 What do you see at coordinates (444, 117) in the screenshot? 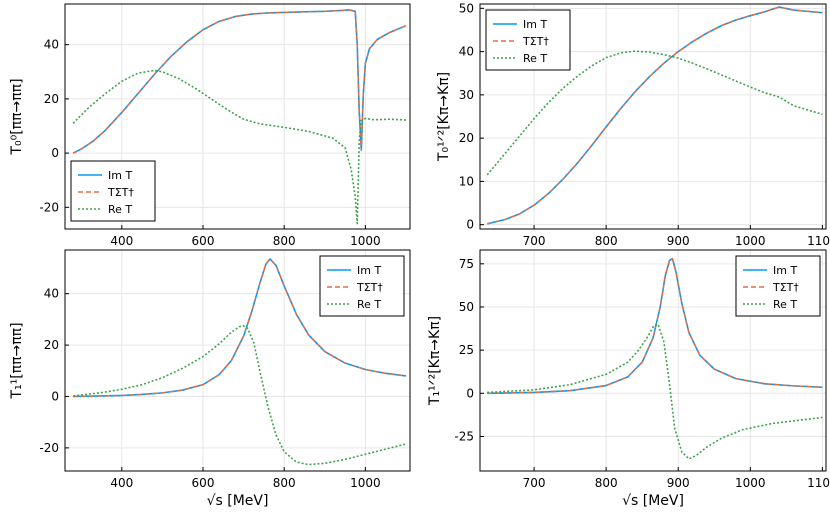
I see `y-axis-label: T₀¹ᐟ²[Kπ→Kπ]` at bounding box center [444, 117].